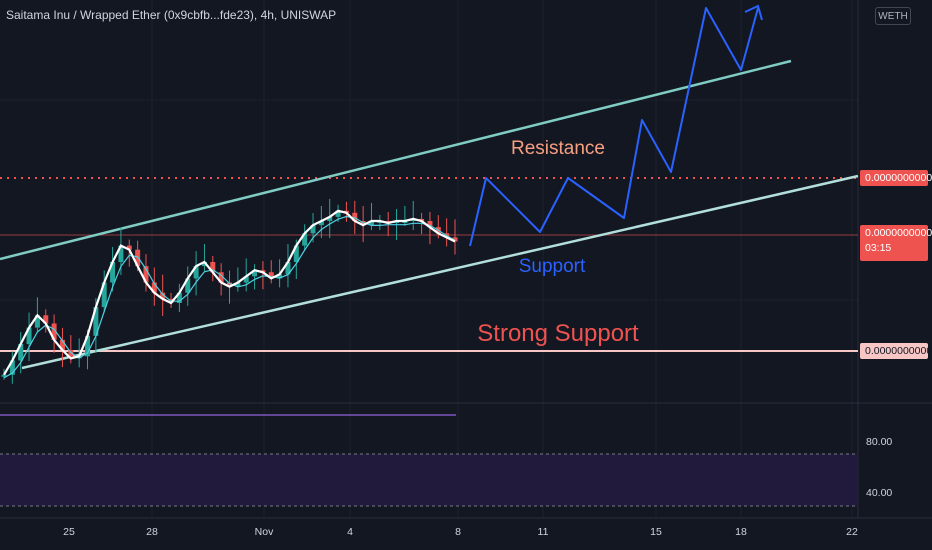 The height and width of the screenshot is (550, 932). I want to click on rsi-tick-80: 80.00, so click(879, 442).